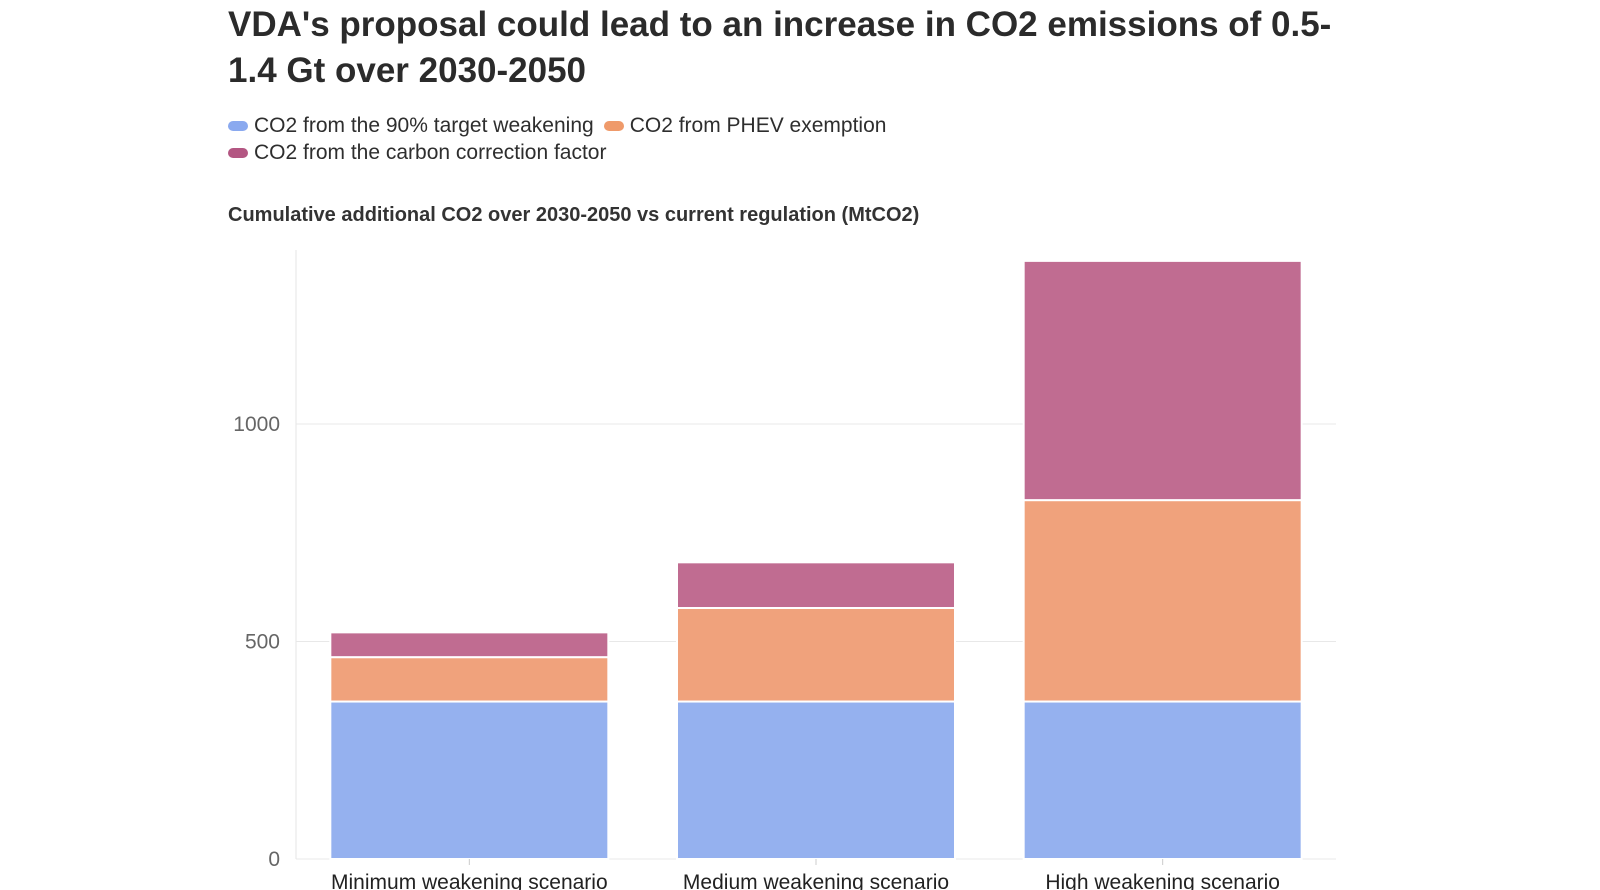 The image size is (1600, 890). Describe the element at coordinates (469, 645) in the screenshot. I see `bar-minimum-weakening-scenario-co2-from-the-carbon-correction-factor` at that location.